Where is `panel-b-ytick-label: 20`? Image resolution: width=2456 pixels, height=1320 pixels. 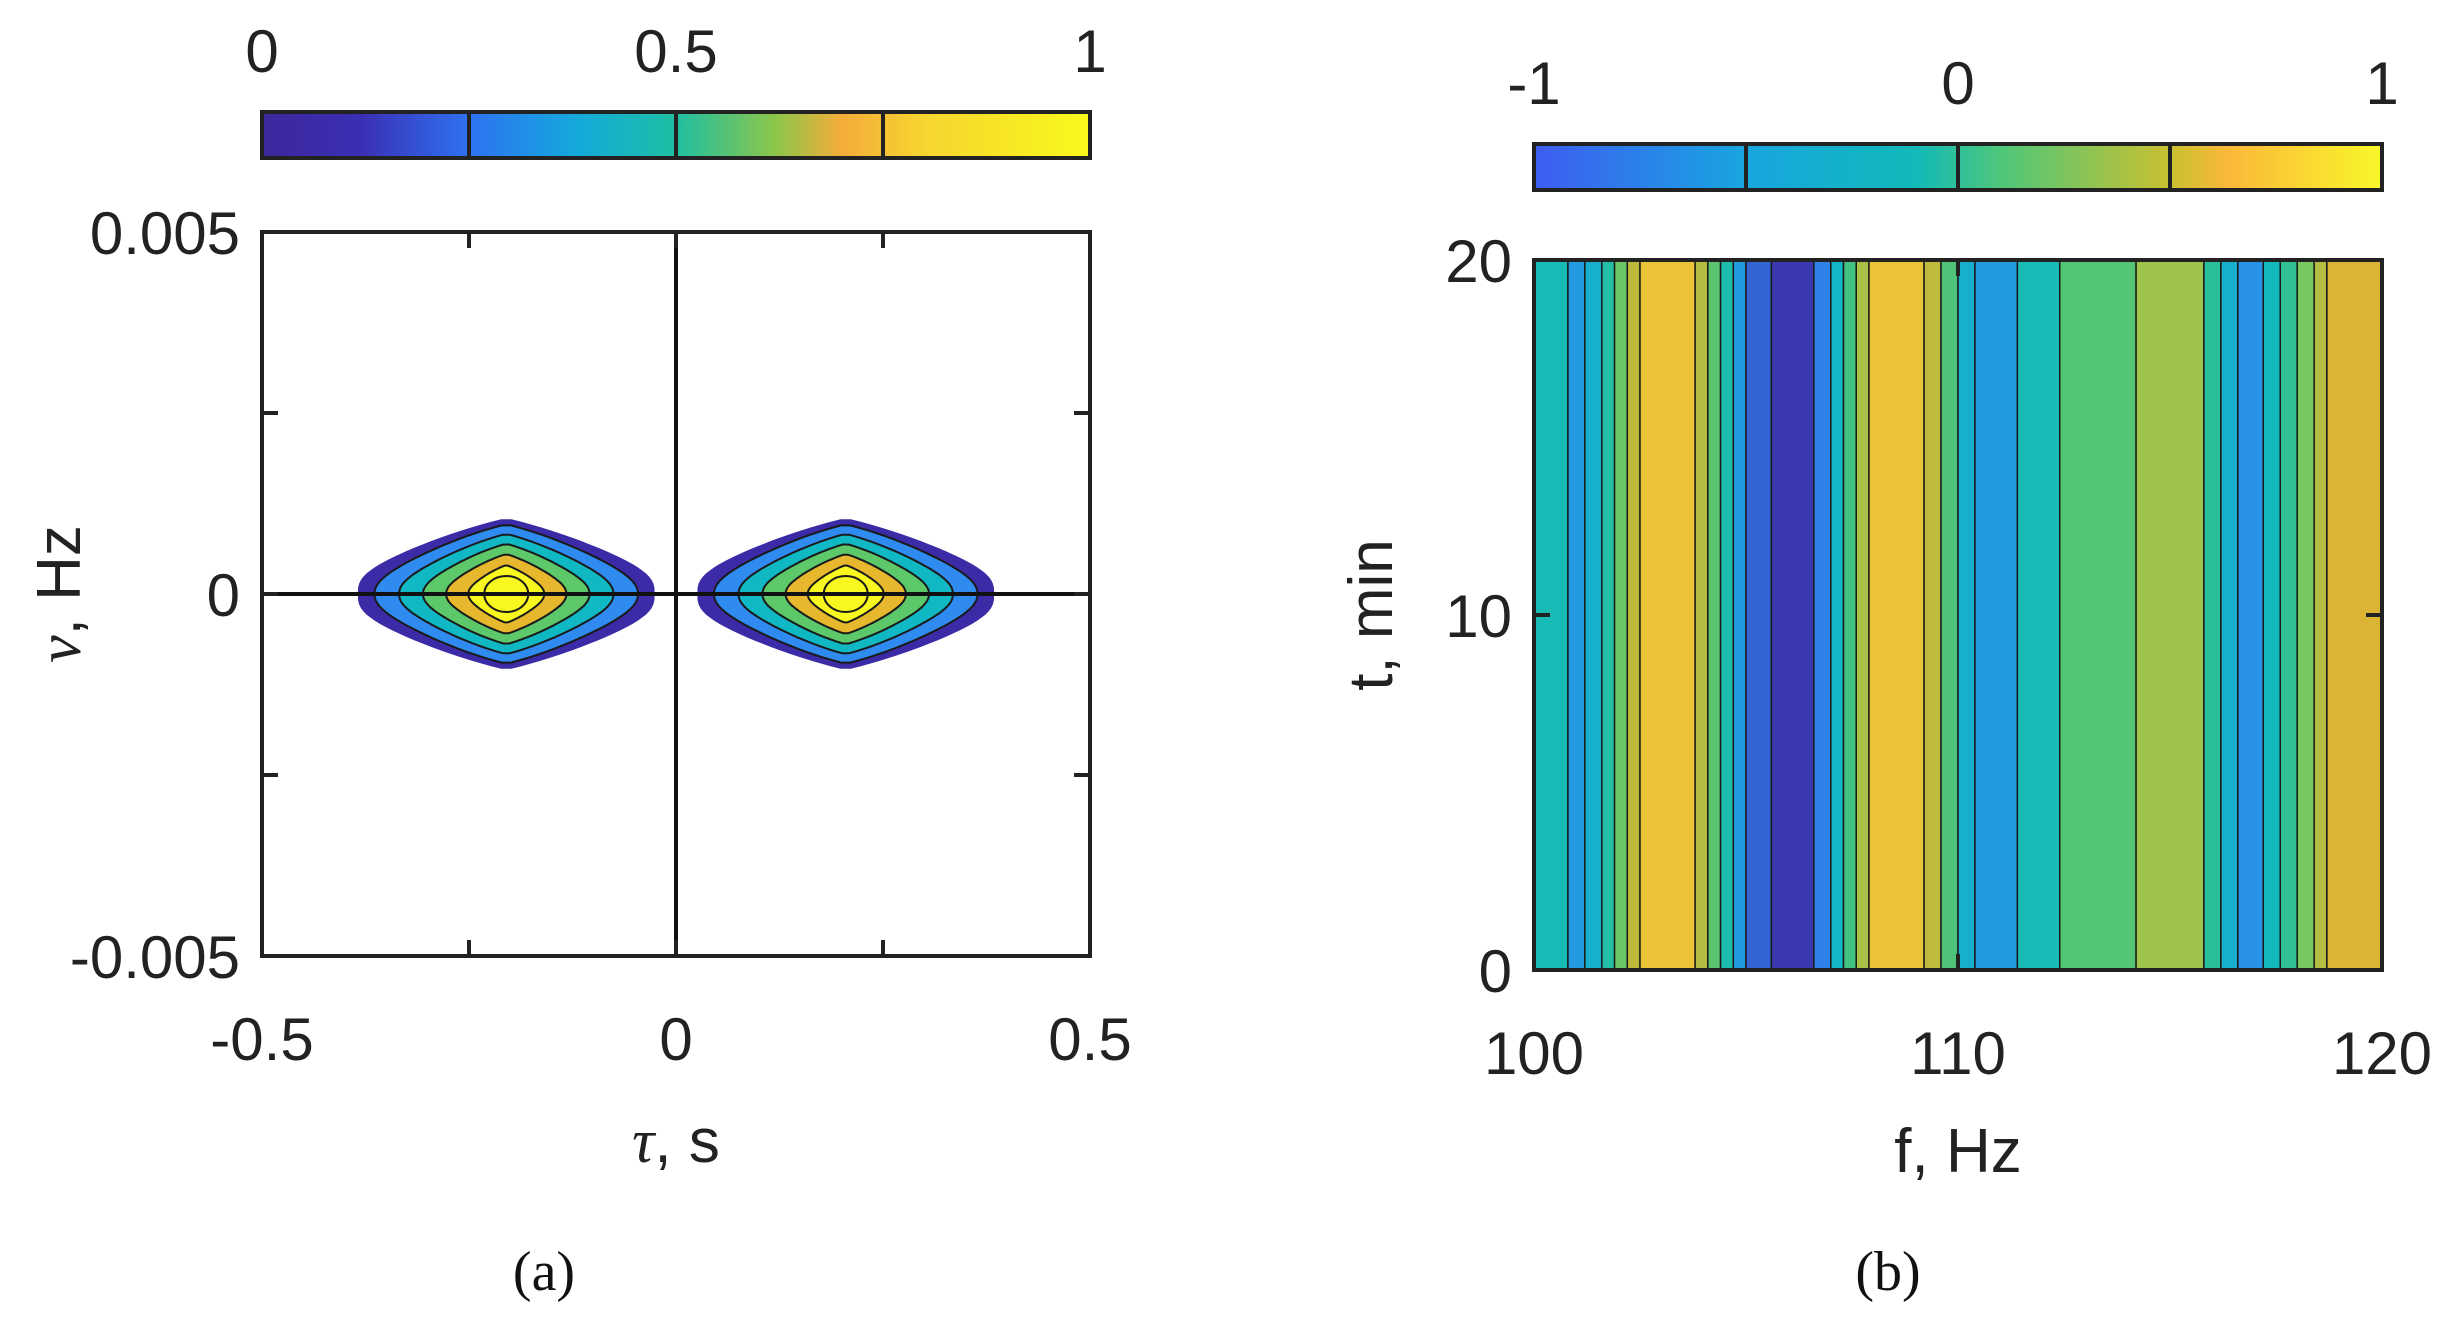
panel-b-ytick-label: 20 is located at coordinates (1478, 261).